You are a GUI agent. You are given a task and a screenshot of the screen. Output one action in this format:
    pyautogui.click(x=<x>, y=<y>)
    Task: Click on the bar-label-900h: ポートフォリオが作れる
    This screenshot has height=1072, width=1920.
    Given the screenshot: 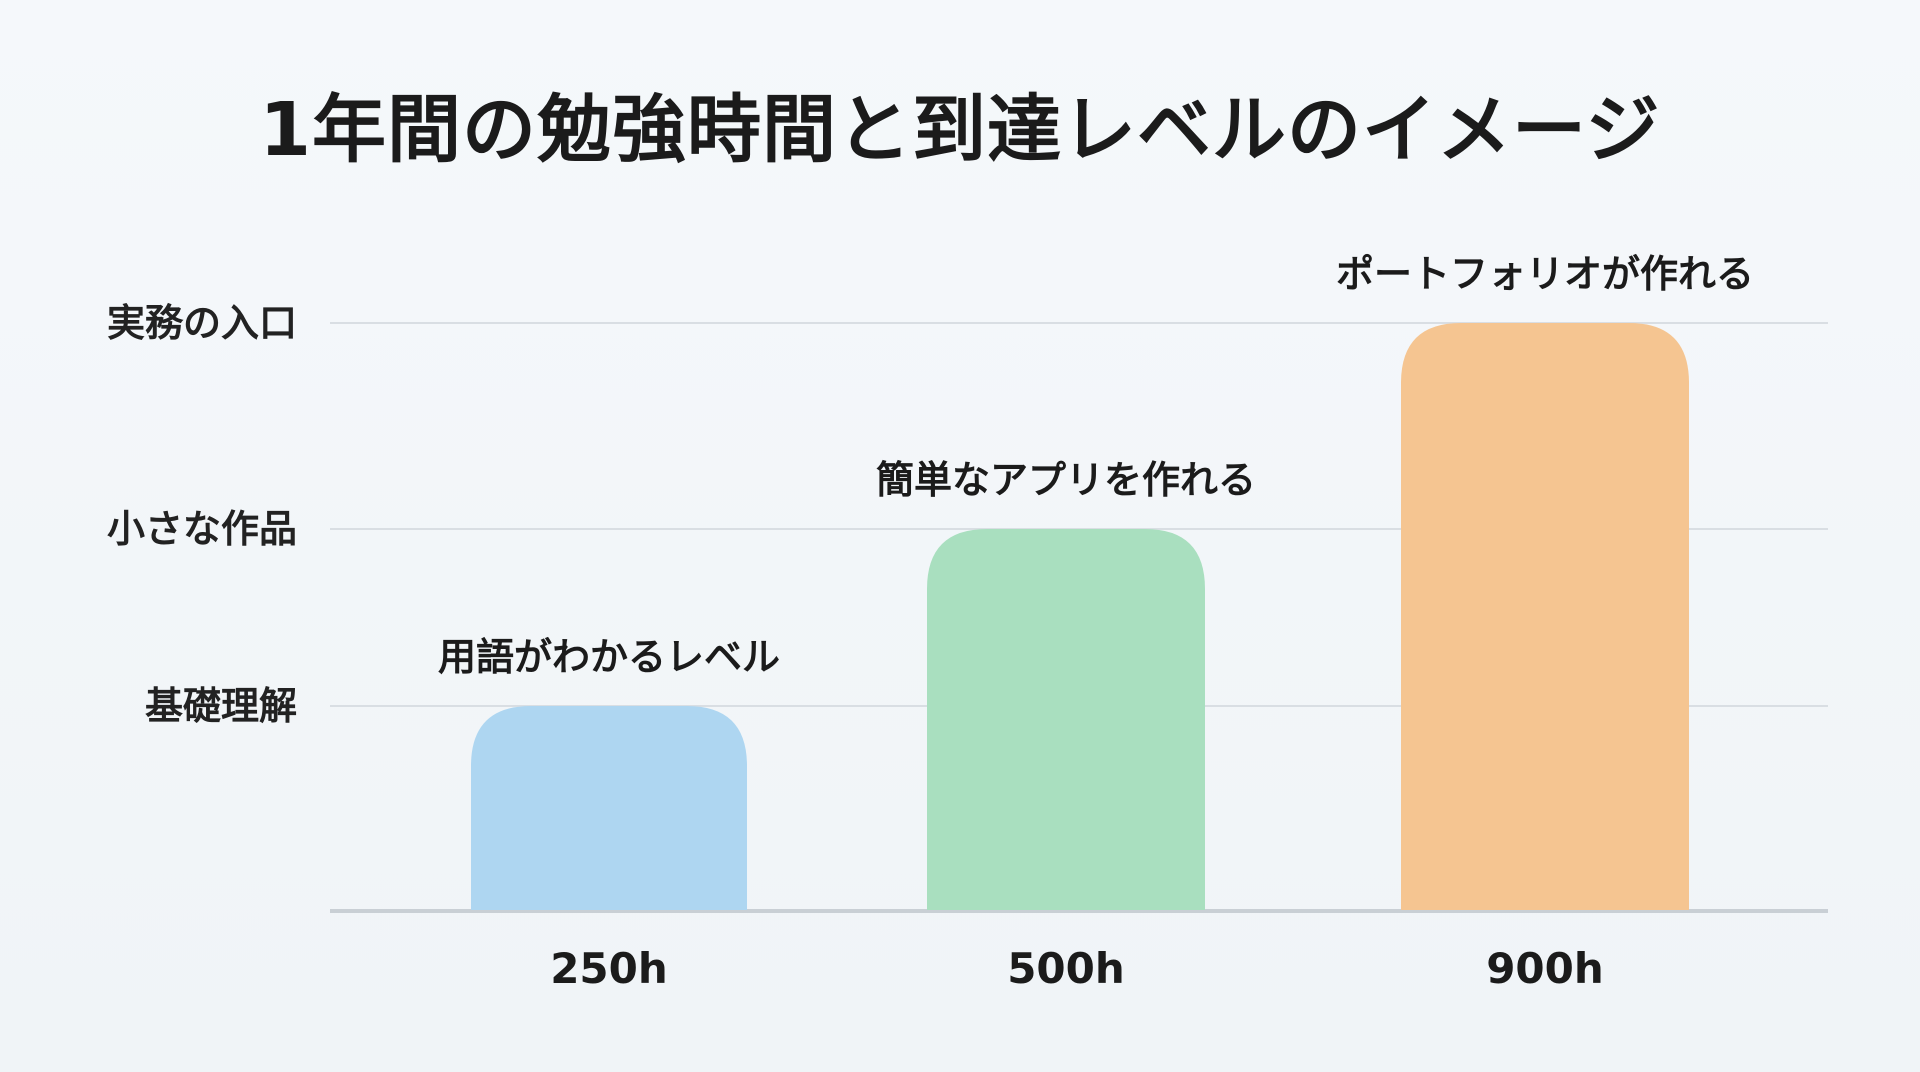 What is the action you would take?
    pyautogui.click(x=1545, y=274)
    